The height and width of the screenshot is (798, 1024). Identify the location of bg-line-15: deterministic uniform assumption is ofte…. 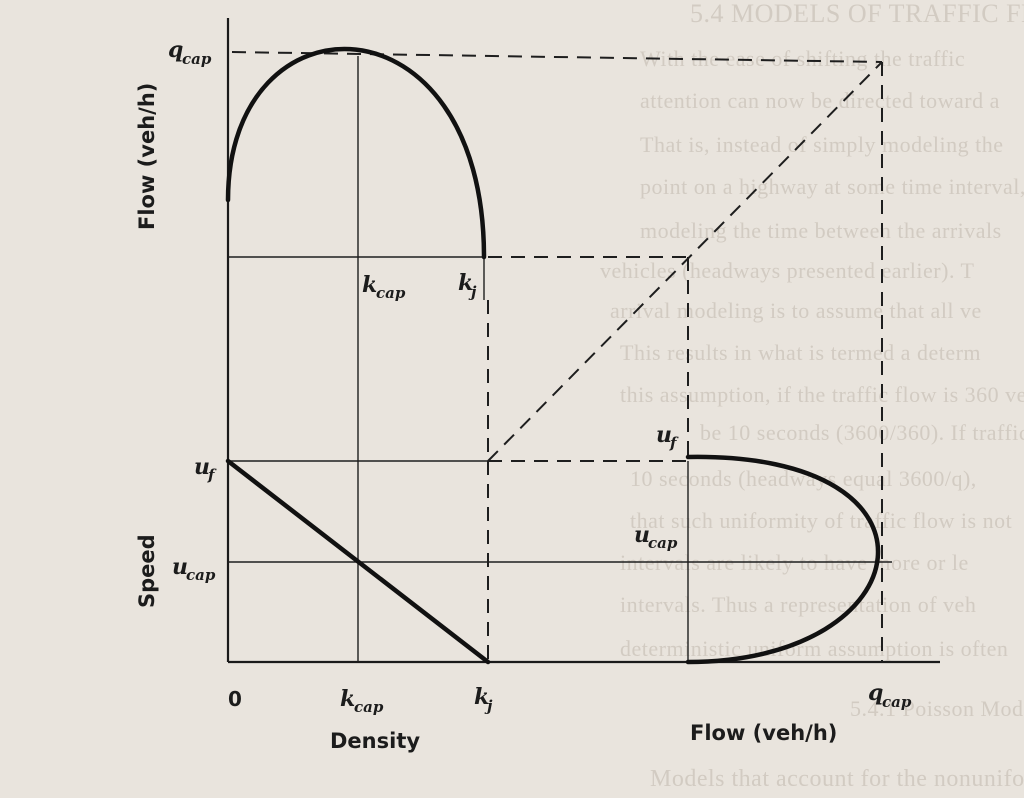
(814, 648).